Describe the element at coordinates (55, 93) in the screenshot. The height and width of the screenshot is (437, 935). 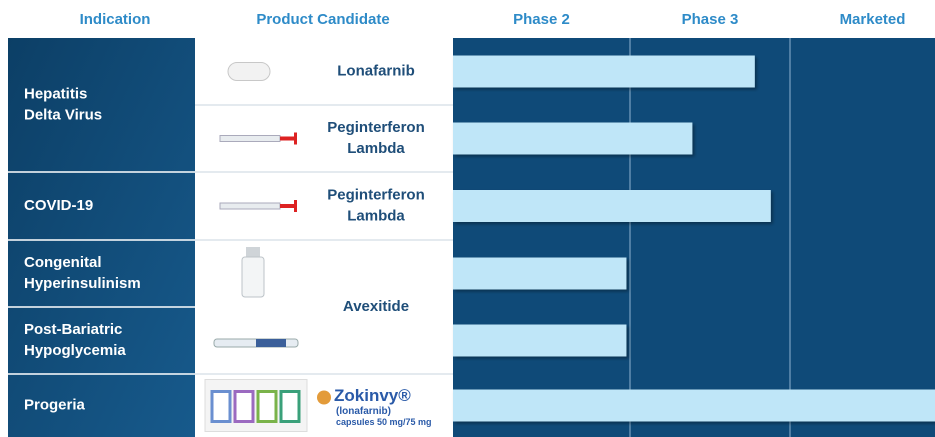
I see `indication-label: Hepatitis` at that location.